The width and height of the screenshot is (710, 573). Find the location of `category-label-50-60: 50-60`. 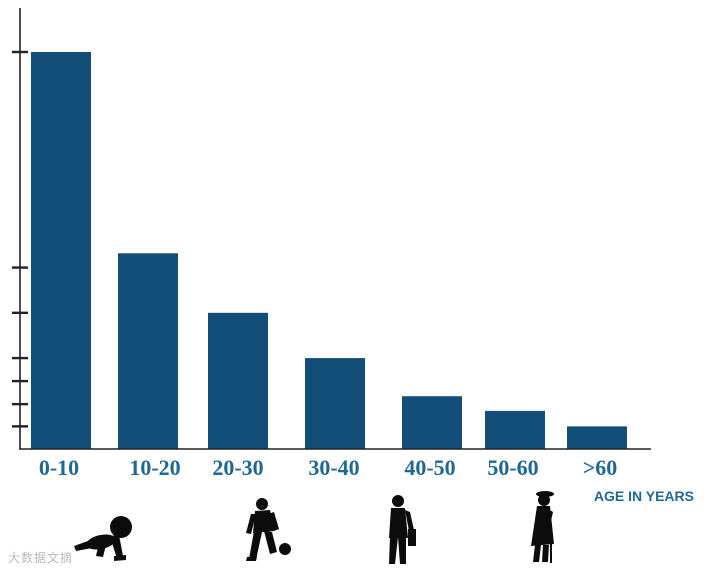

category-label-50-60: 50-60 is located at coordinates (512, 467).